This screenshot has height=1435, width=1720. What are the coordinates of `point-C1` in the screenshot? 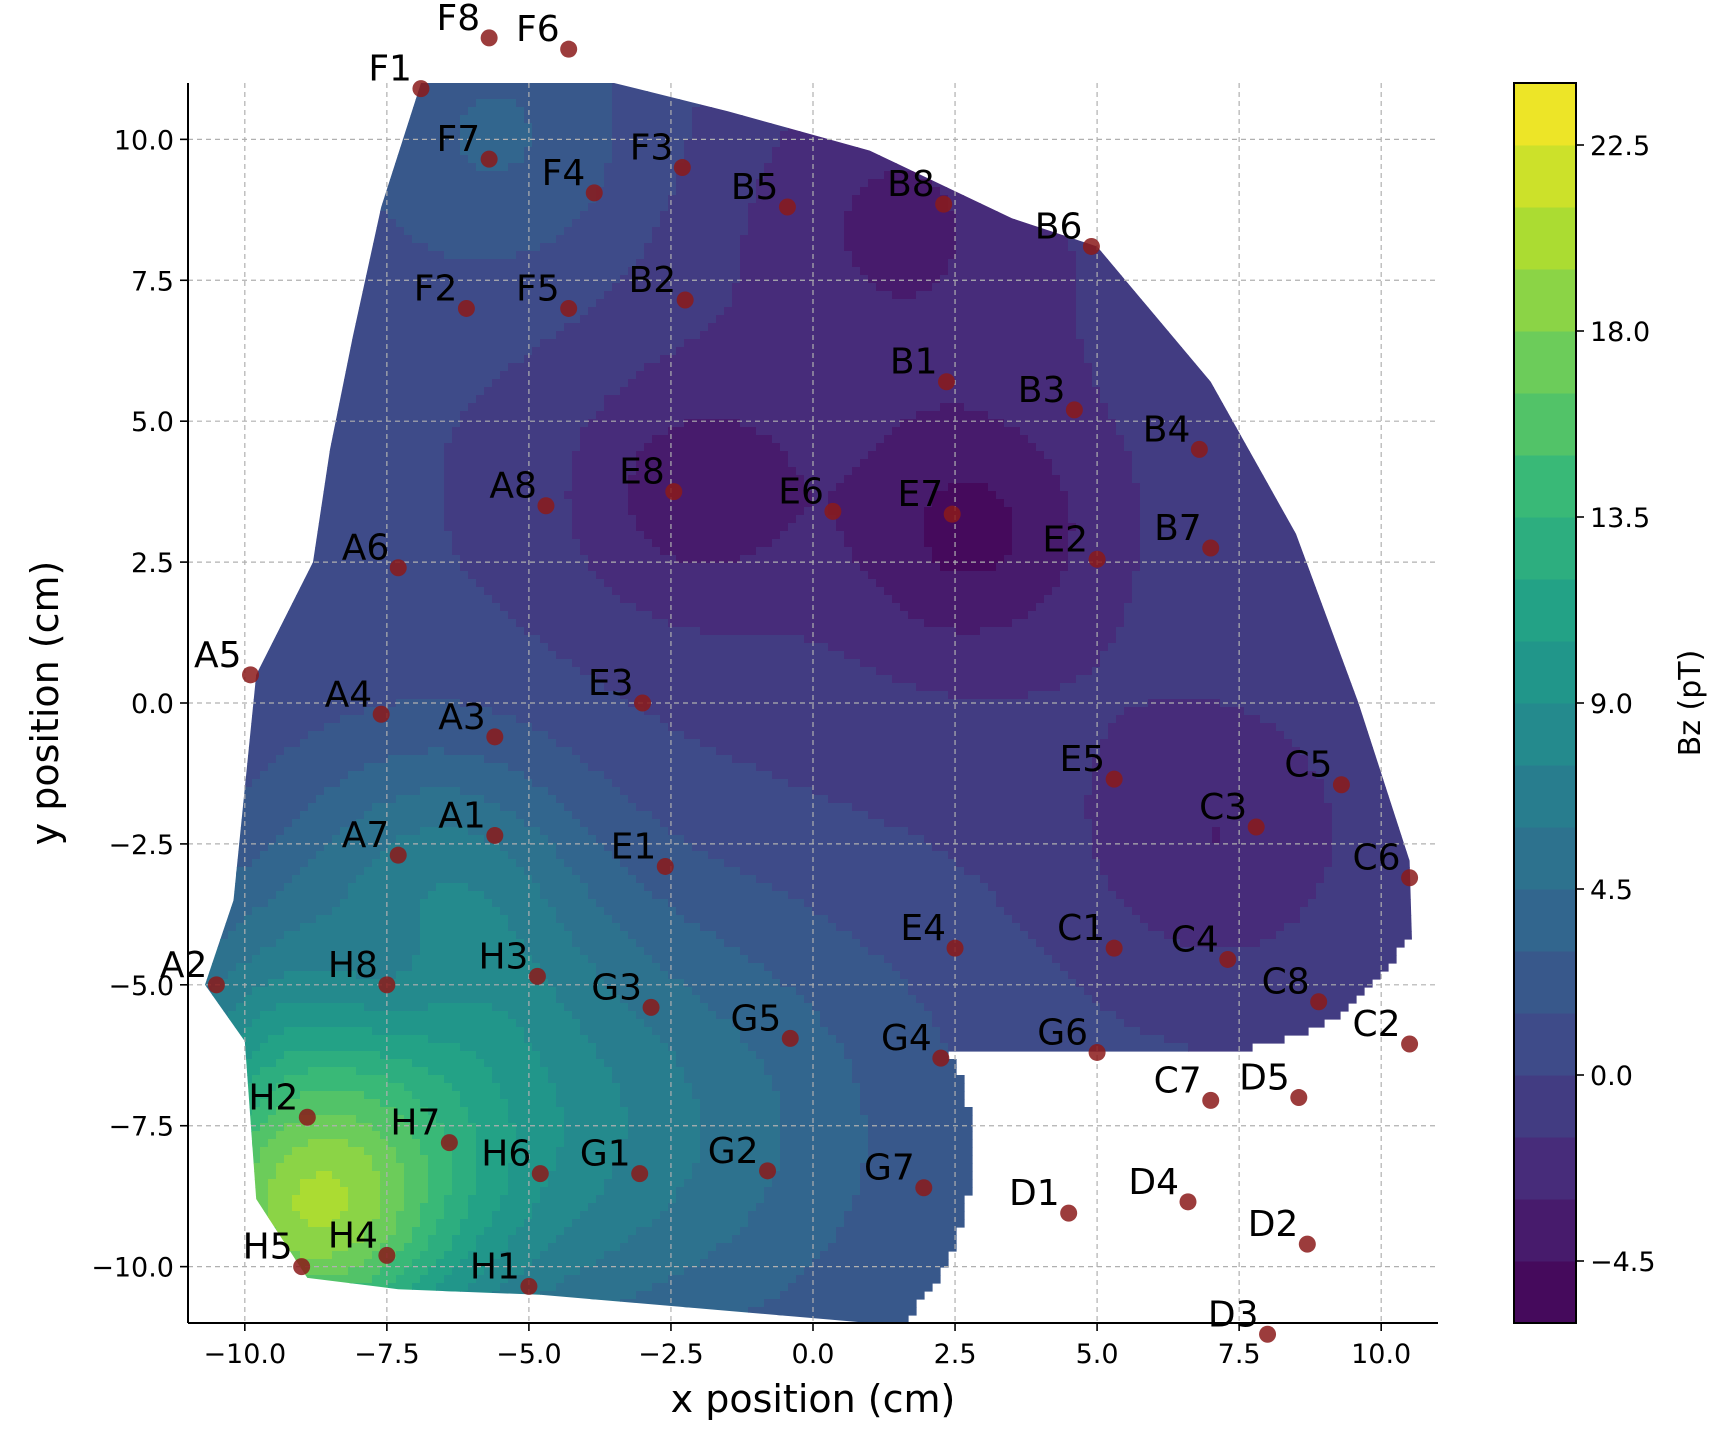 It's located at (1114, 948).